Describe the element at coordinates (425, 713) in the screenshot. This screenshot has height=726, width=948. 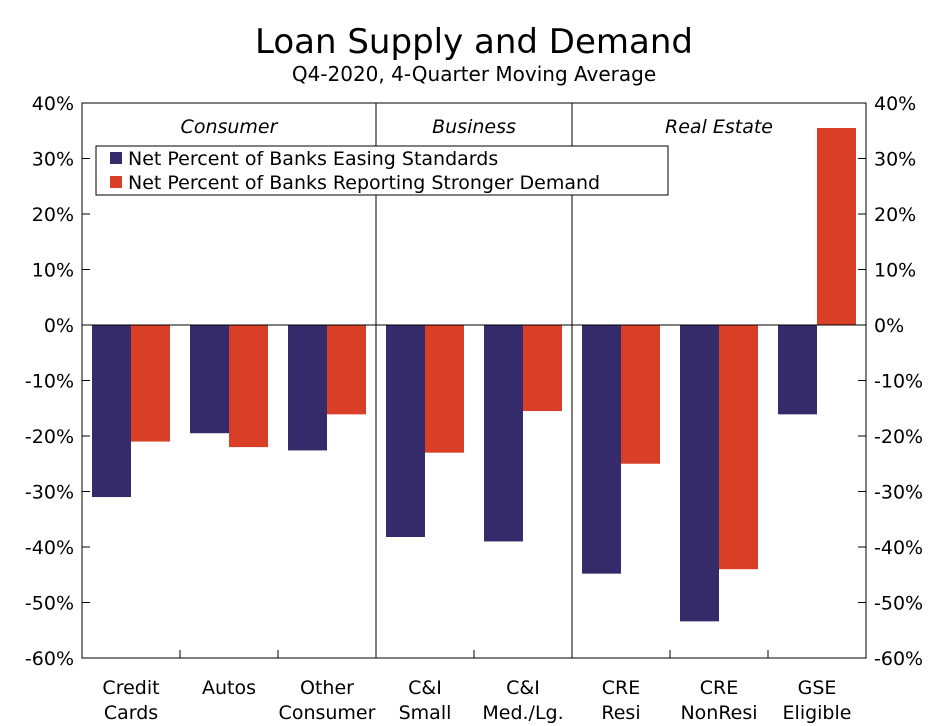
I see `x-label-line2: Small` at that location.